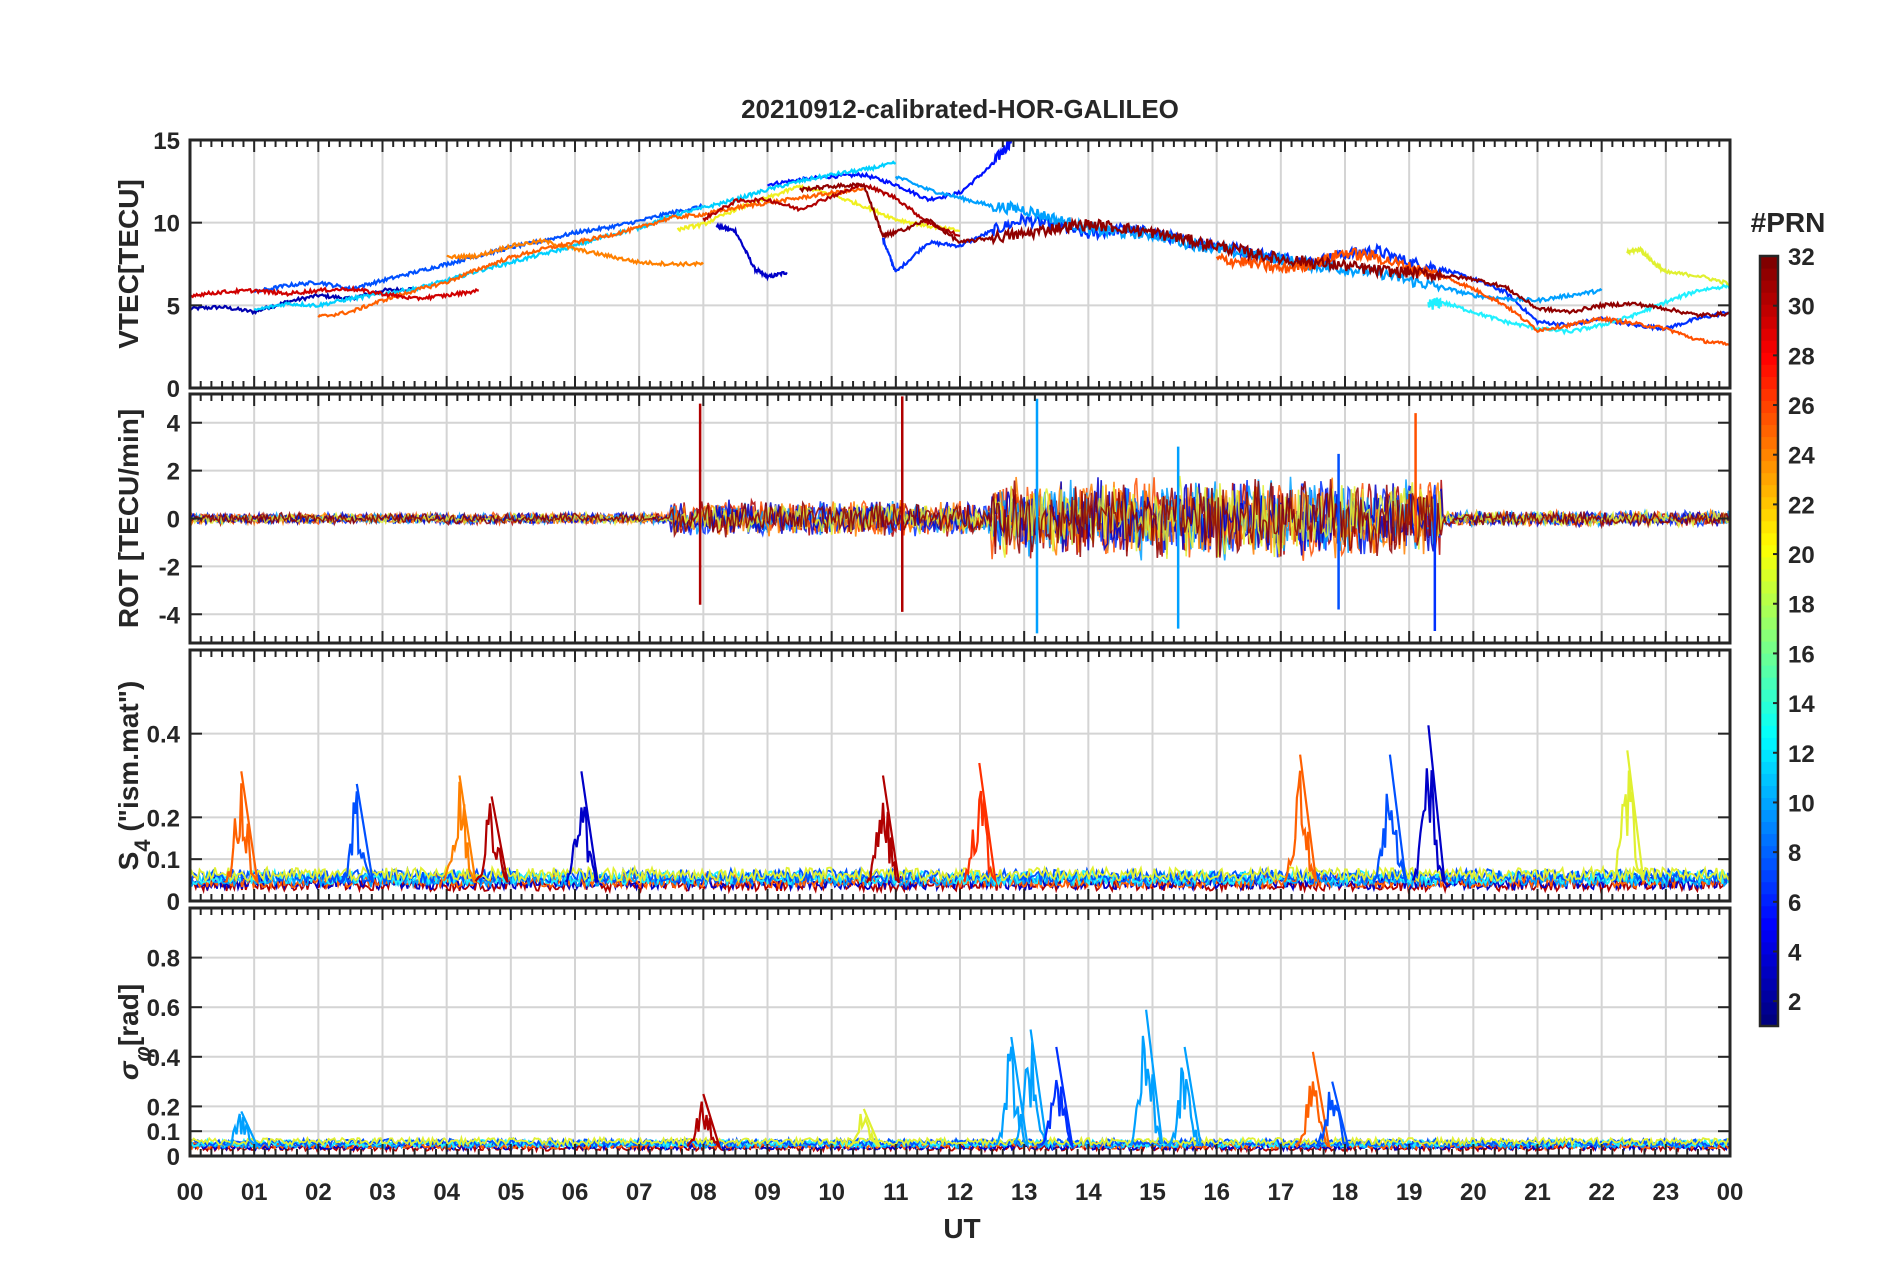  What do you see at coordinates (1801, 654) in the screenshot?
I see `colorbar-tick-label: 16` at bounding box center [1801, 654].